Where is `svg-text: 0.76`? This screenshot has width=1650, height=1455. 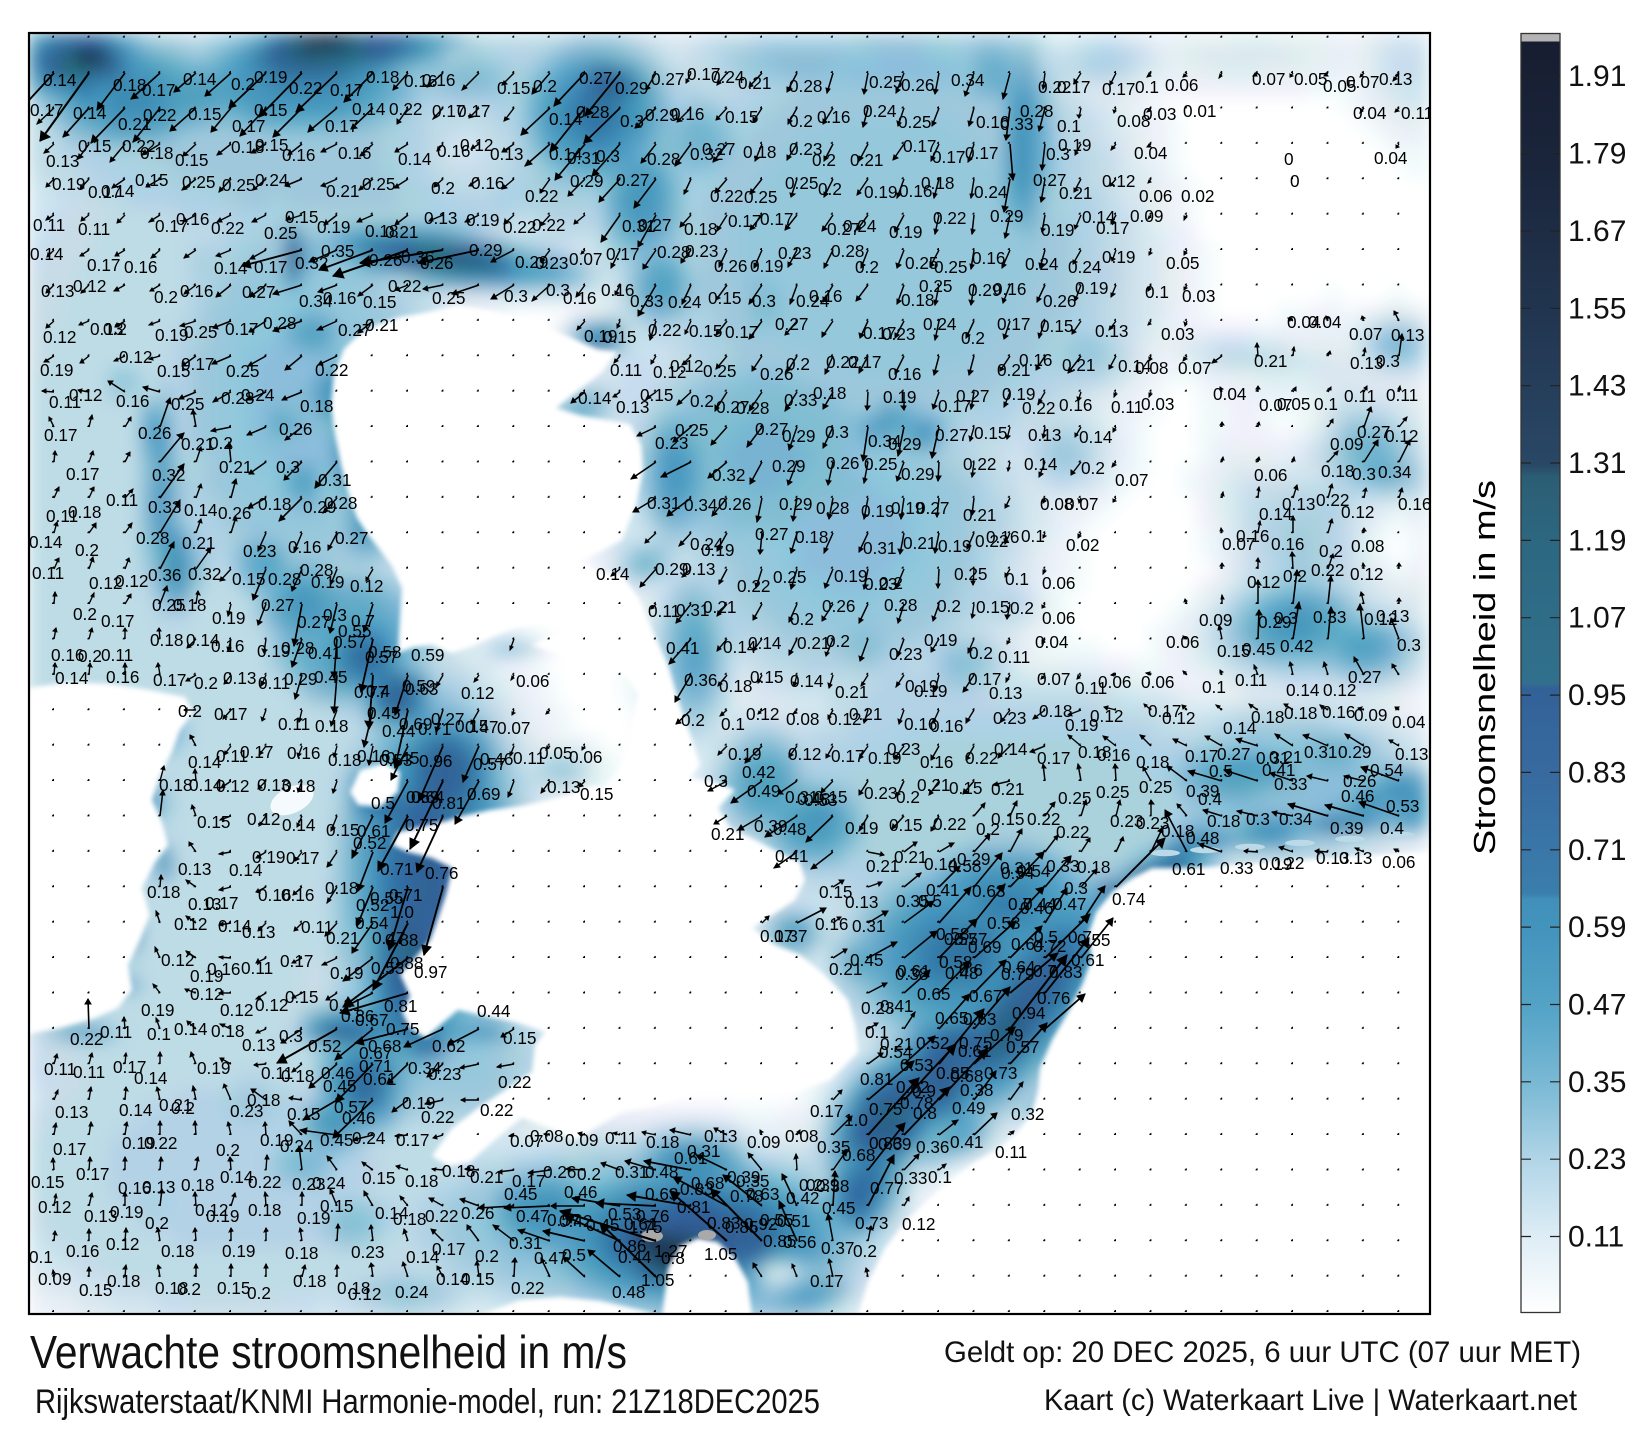
svg-text: 0.76 is located at coordinates (441, 873).